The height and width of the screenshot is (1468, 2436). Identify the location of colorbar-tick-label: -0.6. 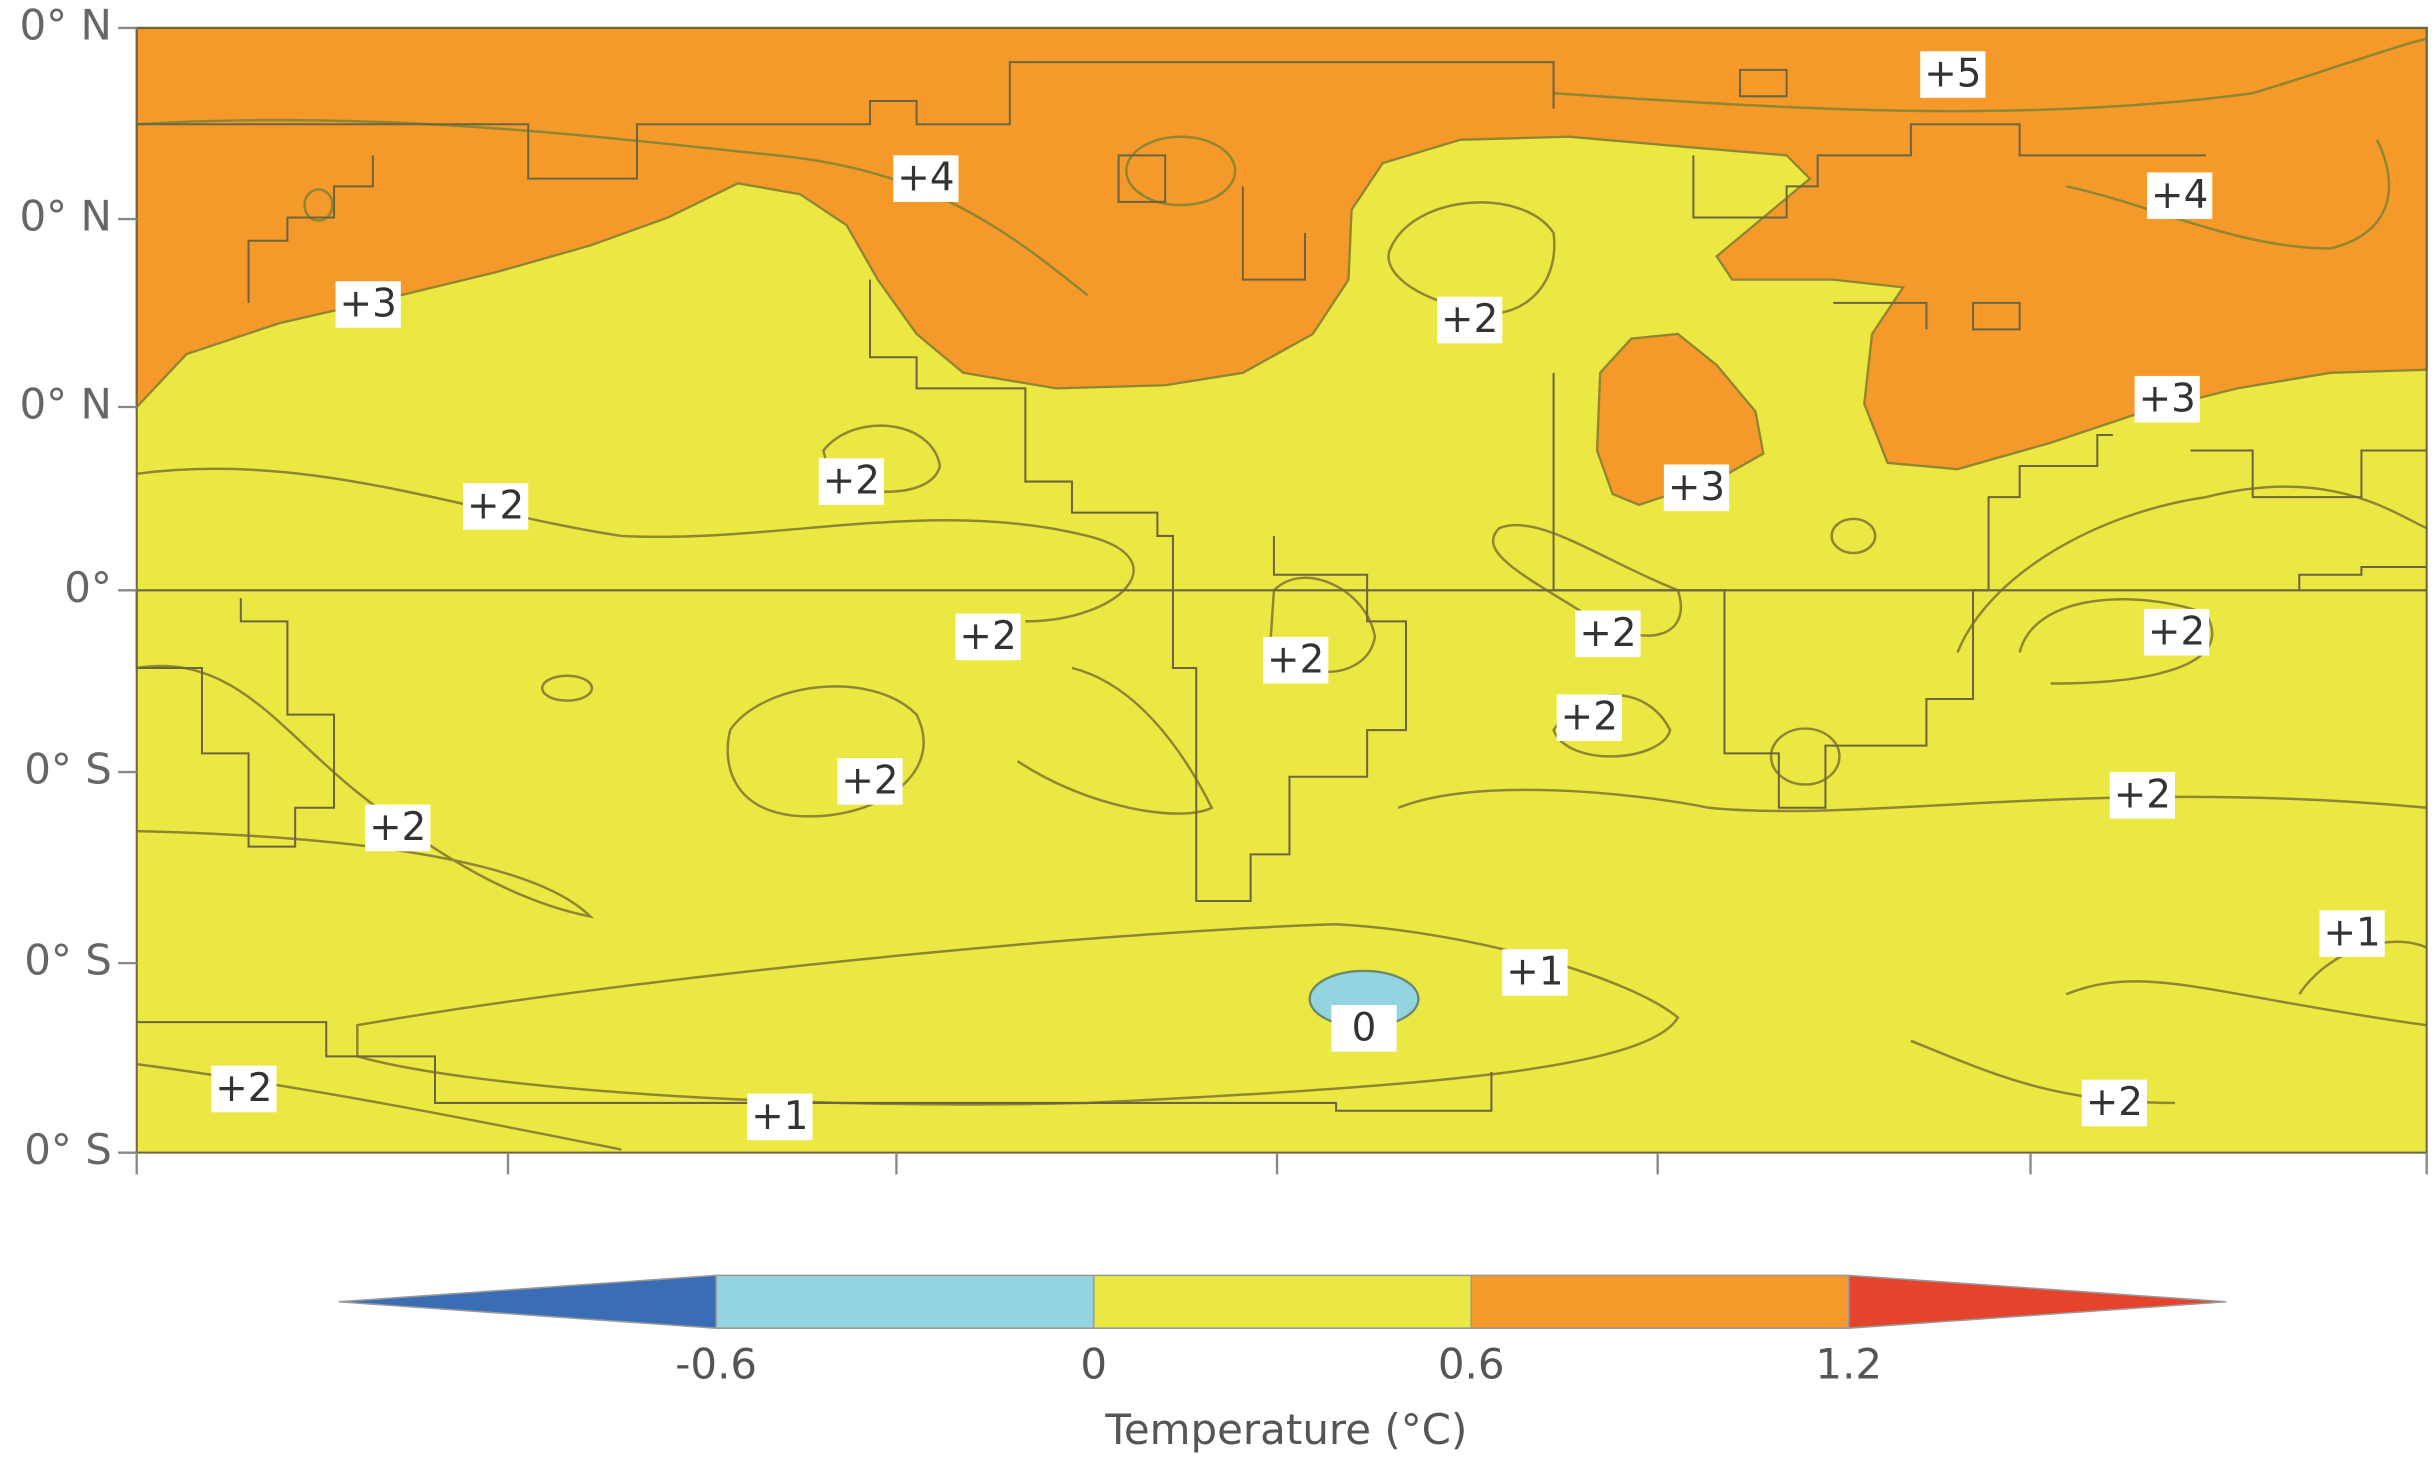
(716, 1364).